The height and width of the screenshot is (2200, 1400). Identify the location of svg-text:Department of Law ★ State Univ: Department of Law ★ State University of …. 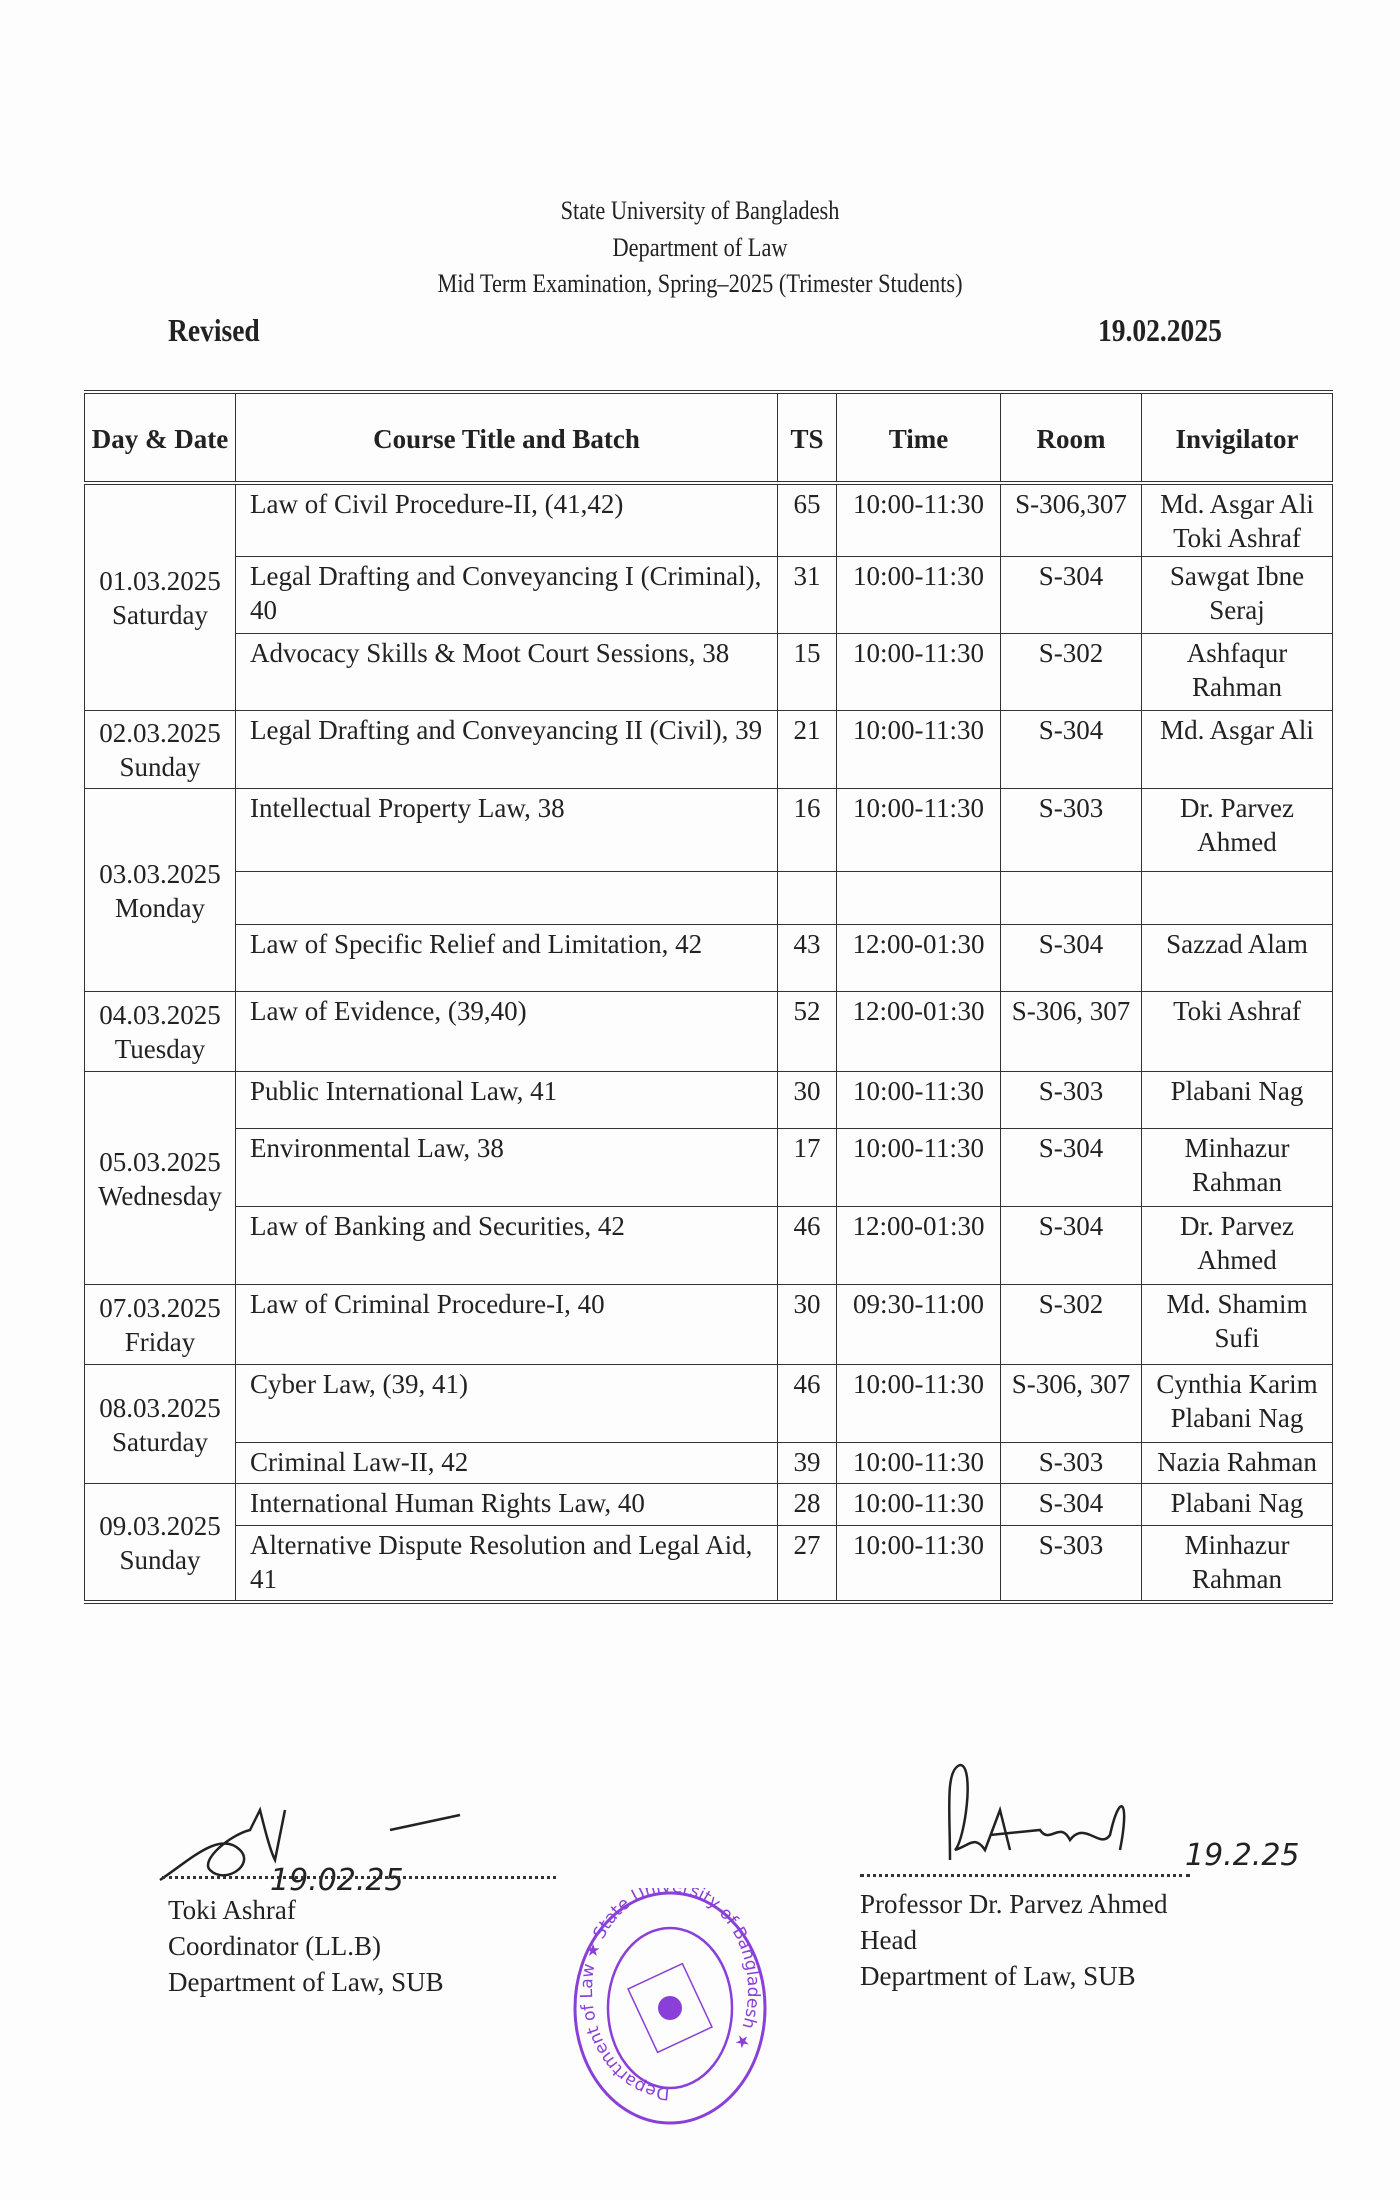
(670, 1995).